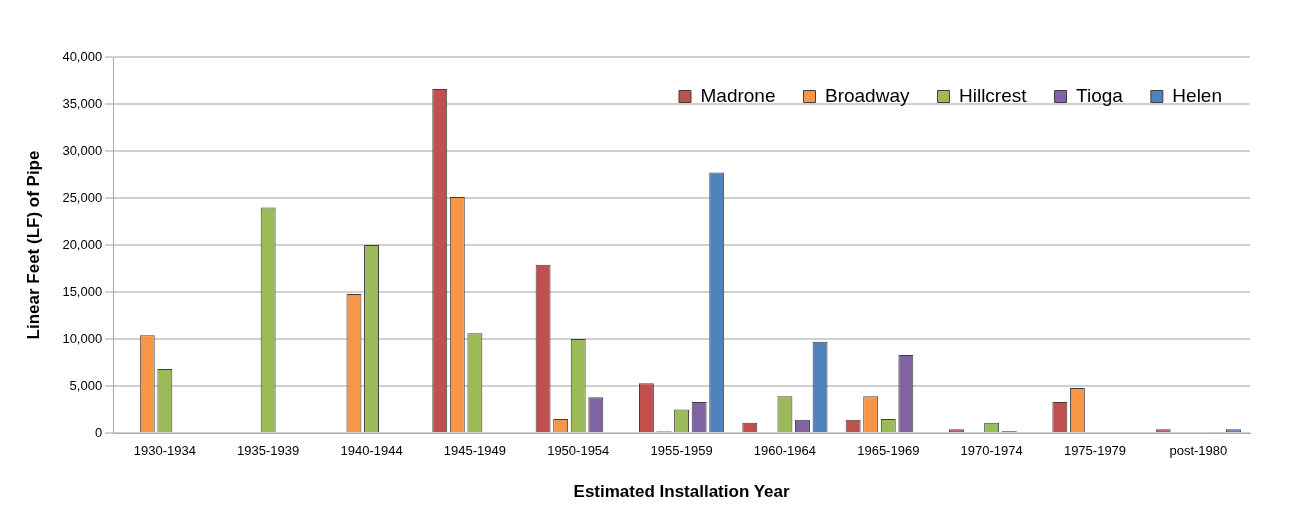 The width and height of the screenshot is (1290, 527). What do you see at coordinates (371, 451) in the screenshot?
I see `x-tick-label: 1940-1944` at bounding box center [371, 451].